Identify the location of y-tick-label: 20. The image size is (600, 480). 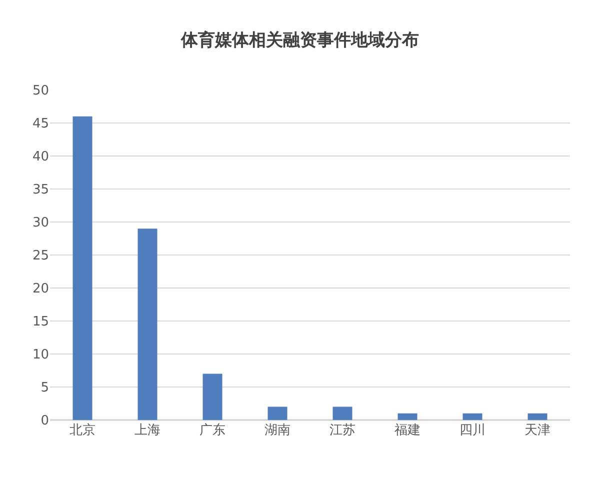
(40, 289).